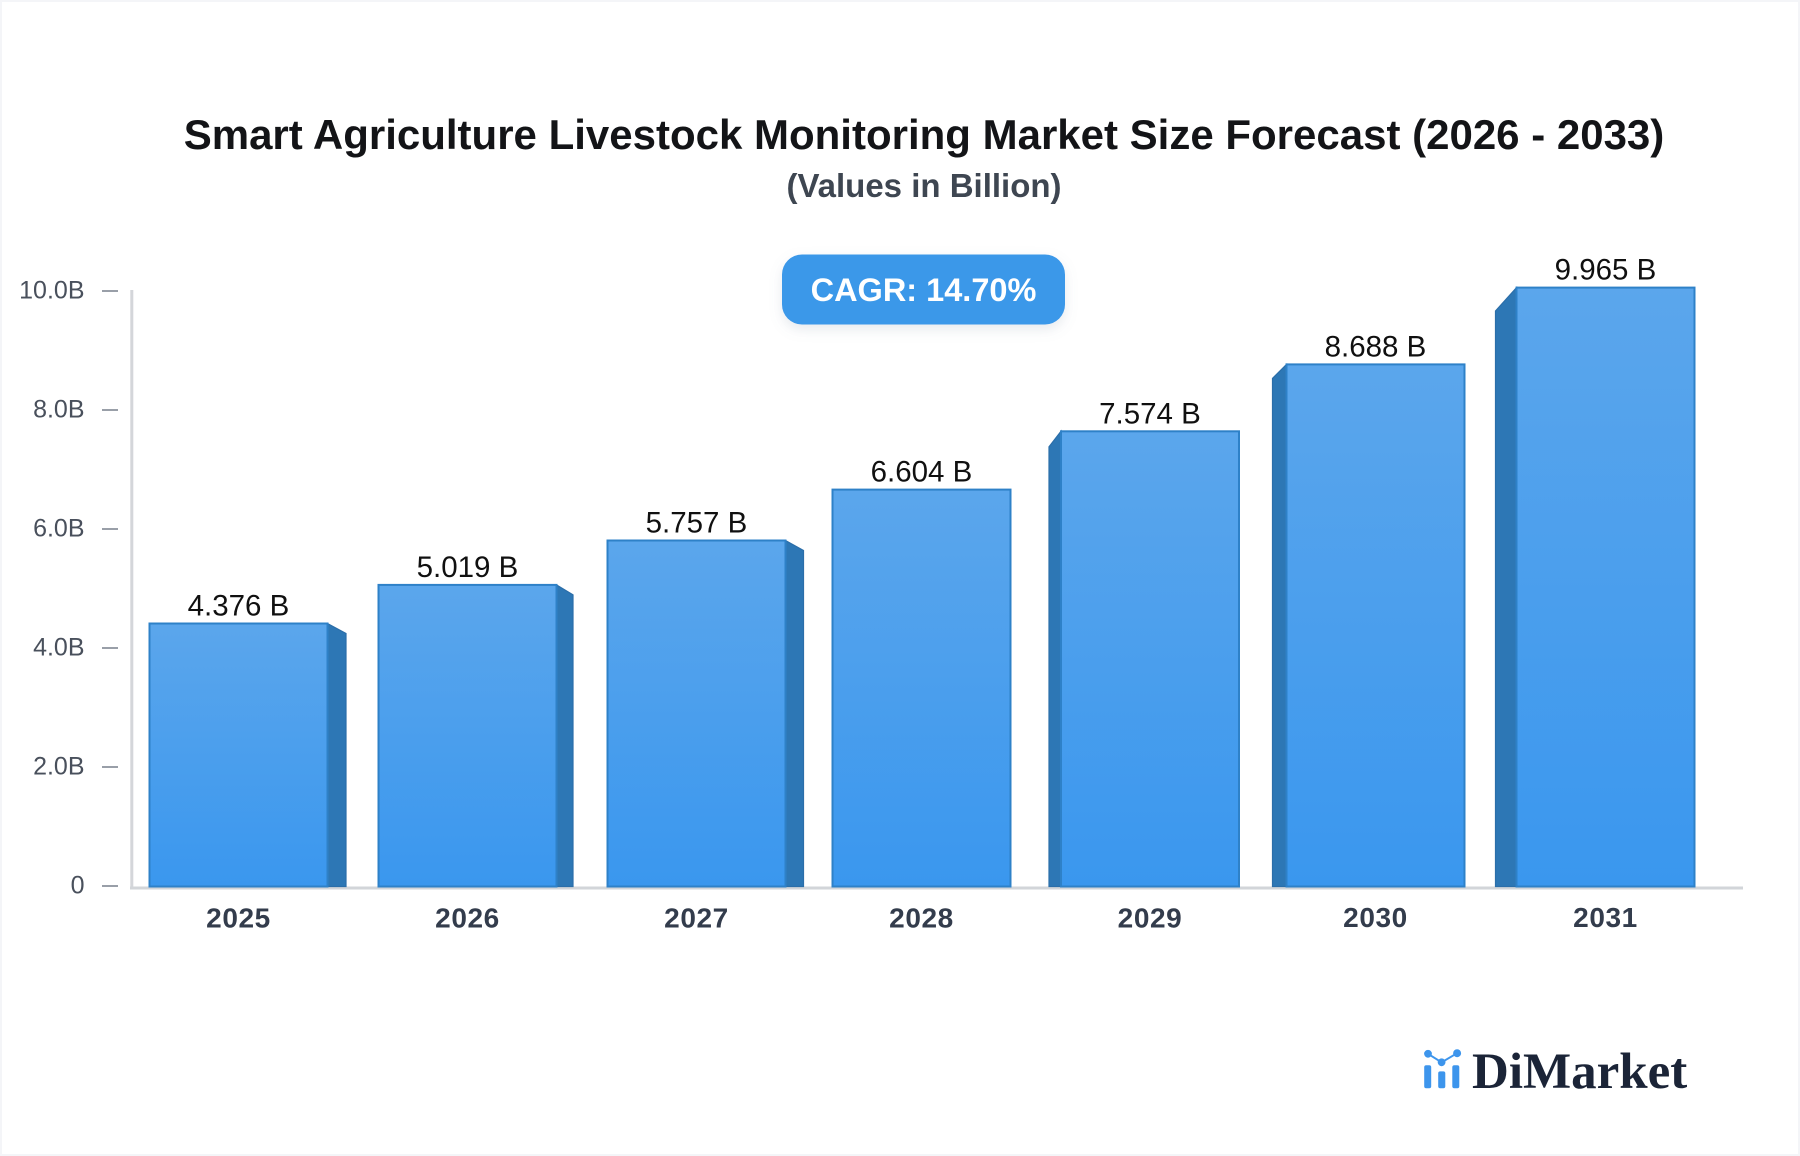  I want to click on svg-text: 2029, so click(1150, 918).